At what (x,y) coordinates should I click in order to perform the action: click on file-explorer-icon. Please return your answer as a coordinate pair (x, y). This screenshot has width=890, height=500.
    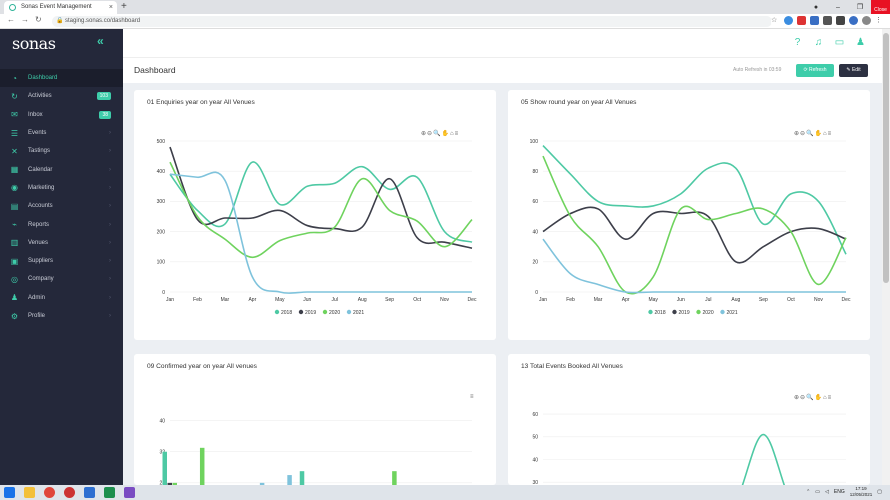
    Looking at the image, I should click on (29, 492).